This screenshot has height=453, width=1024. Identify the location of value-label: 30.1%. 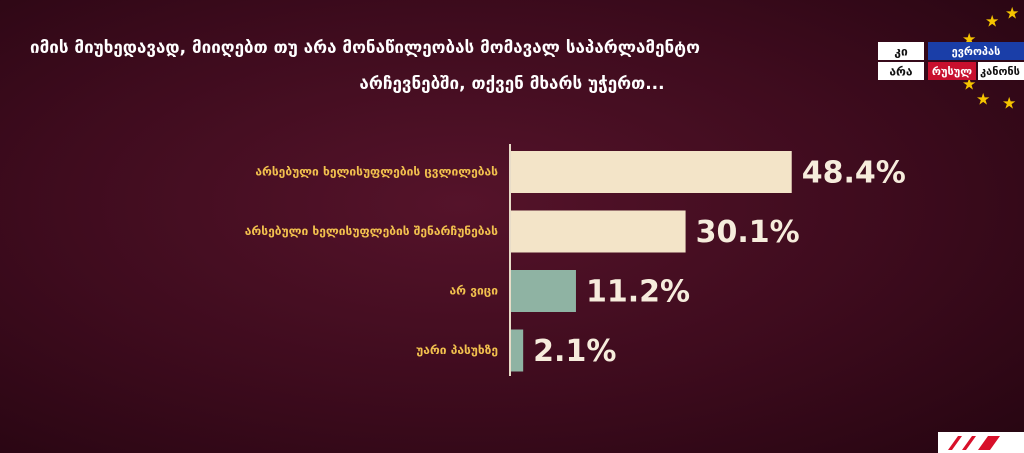
(748, 232).